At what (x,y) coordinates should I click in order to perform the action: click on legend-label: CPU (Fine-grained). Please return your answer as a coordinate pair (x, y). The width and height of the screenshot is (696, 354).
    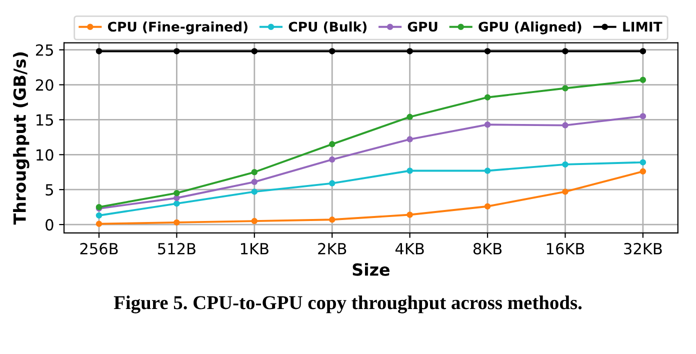
    Looking at the image, I should click on (178, 27).